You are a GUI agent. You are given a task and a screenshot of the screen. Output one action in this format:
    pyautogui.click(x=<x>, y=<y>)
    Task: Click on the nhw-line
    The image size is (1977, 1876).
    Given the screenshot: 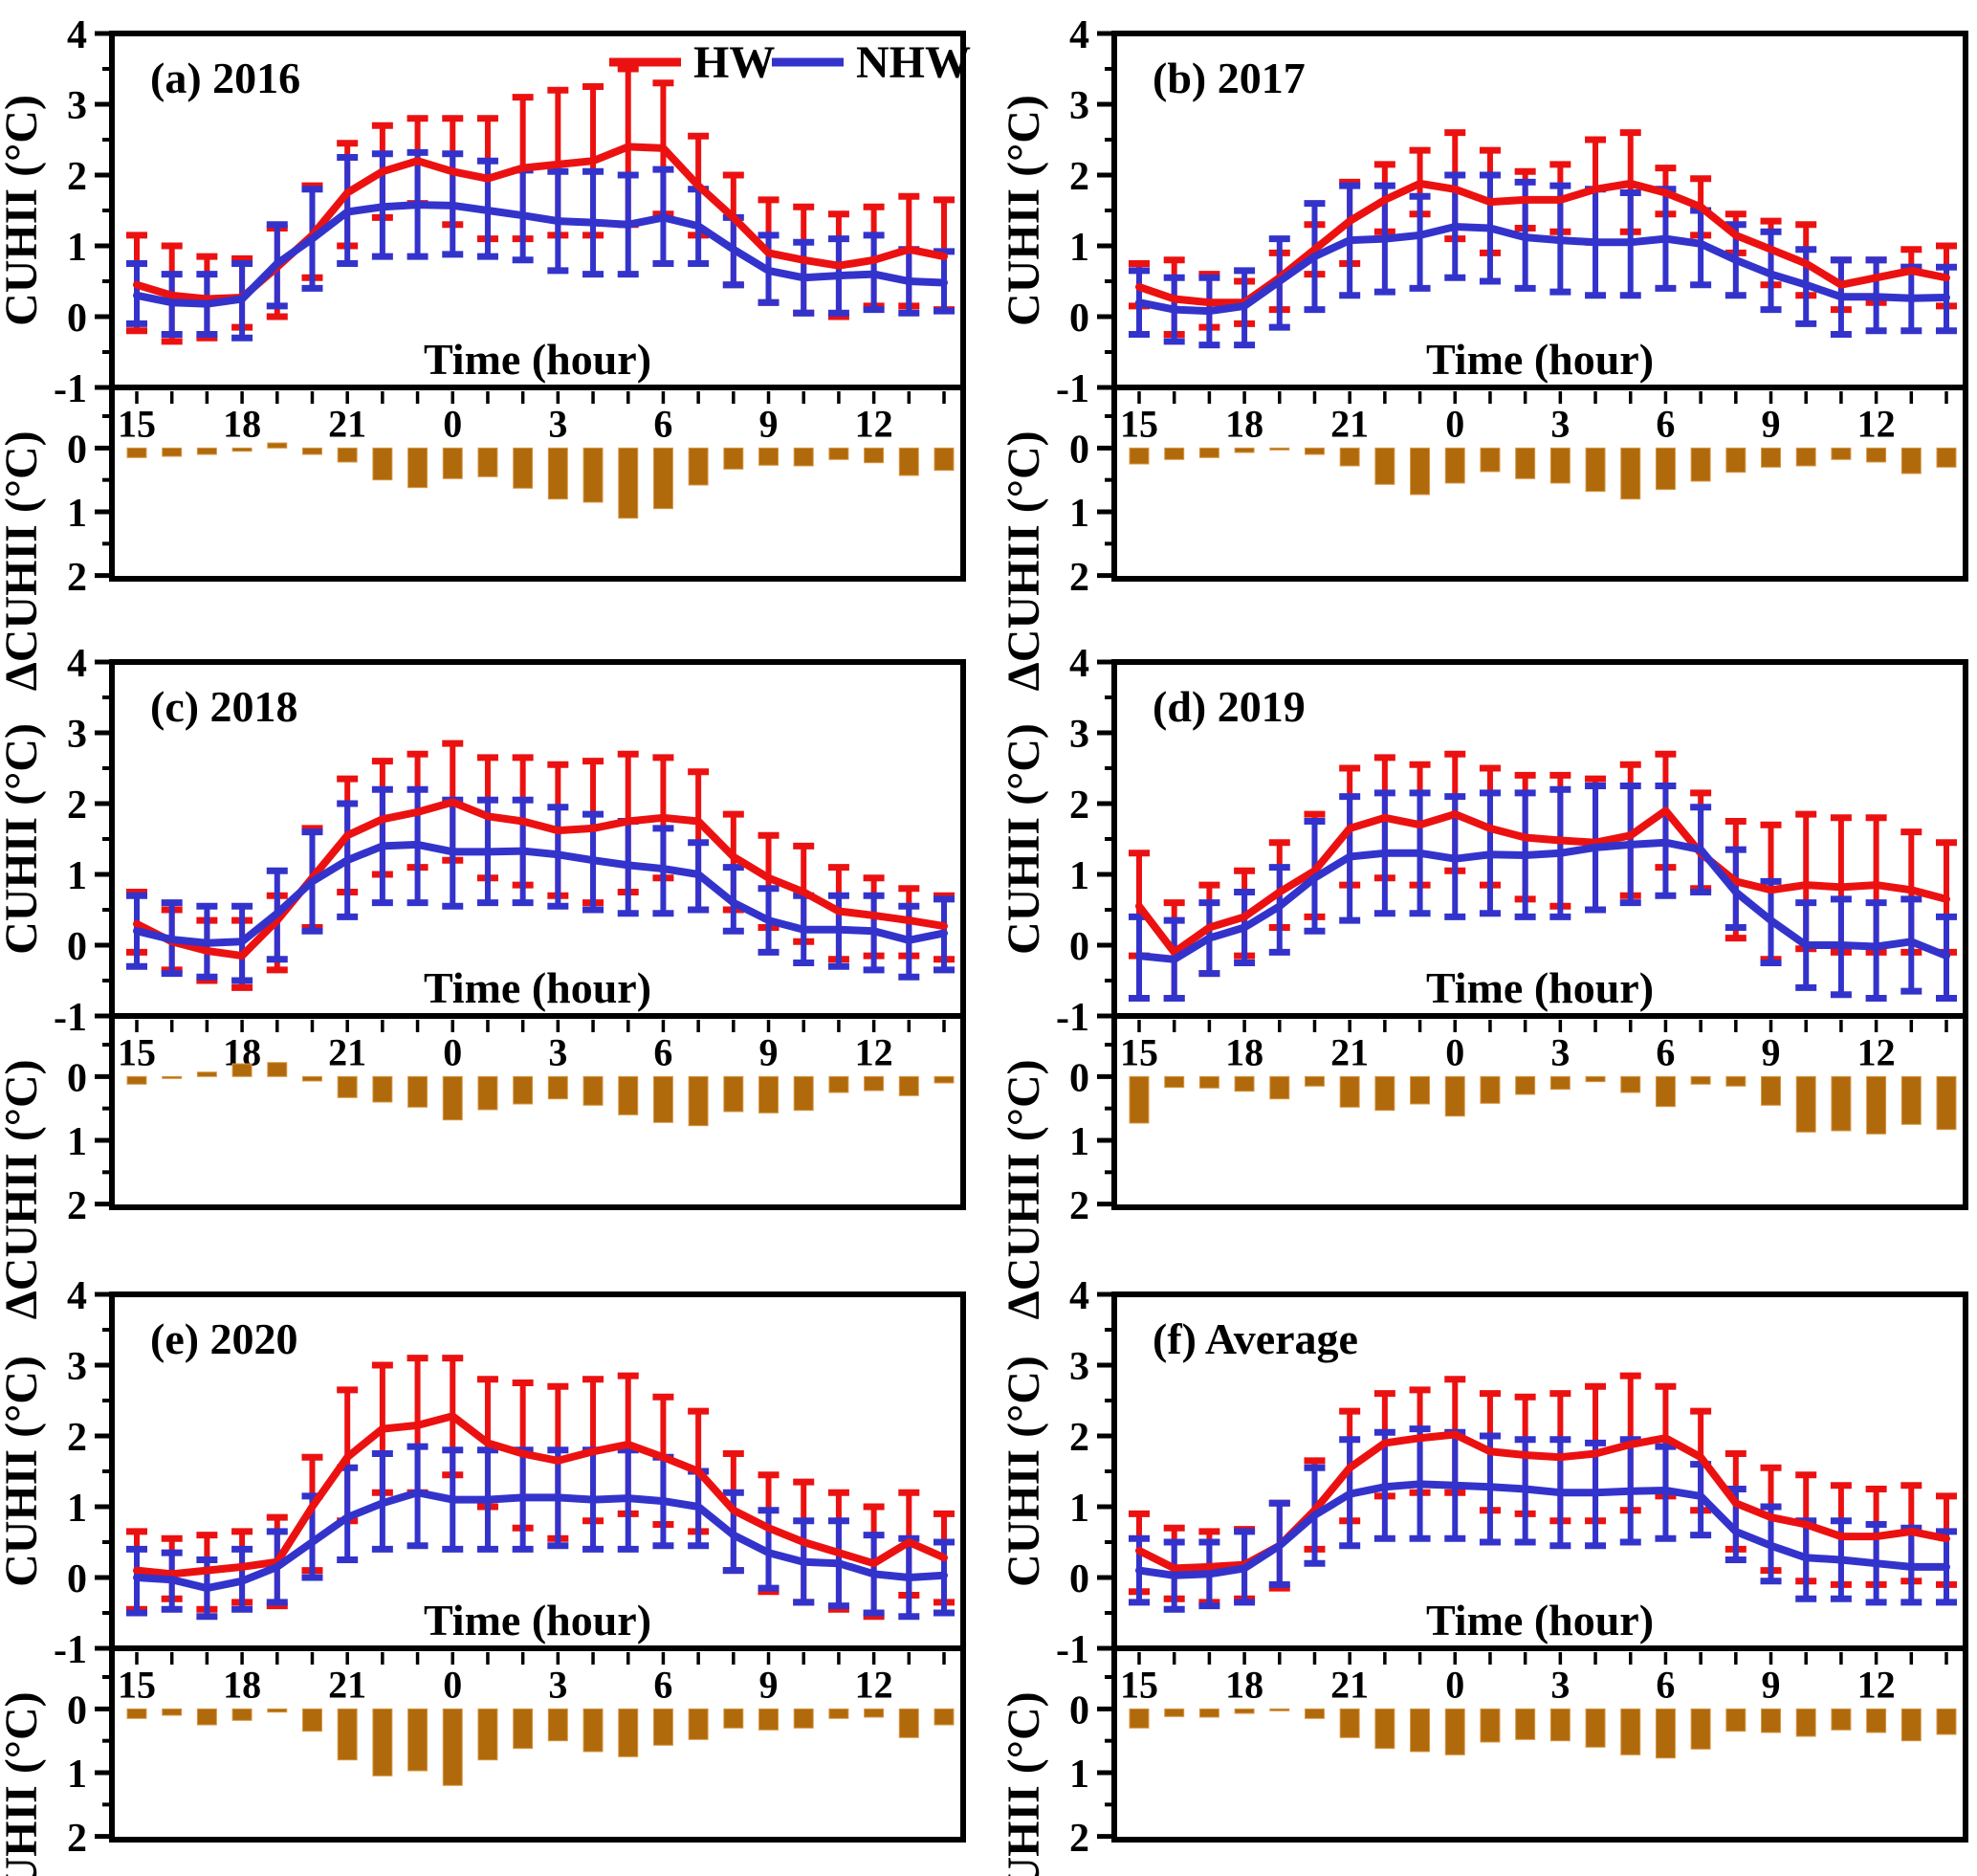 What is the action you would take?
    pyautogui.click(x=1542, y=269)
    